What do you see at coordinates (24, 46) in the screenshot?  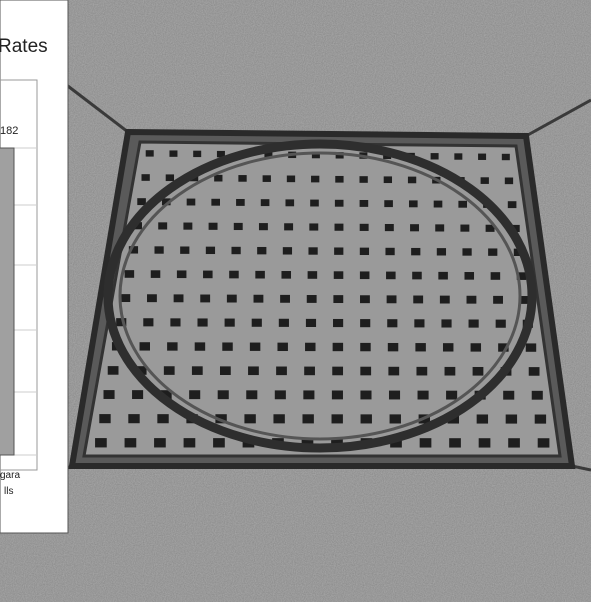 I see `chart-title: Rates` at bounding box center [24, 46].